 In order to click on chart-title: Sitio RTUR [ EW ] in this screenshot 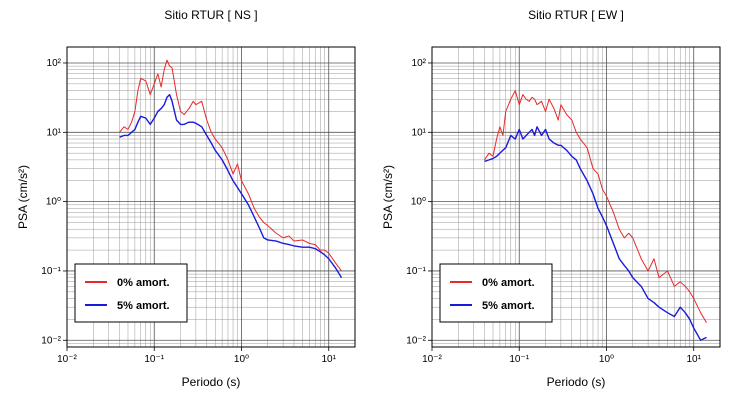, I will do `click(576, 15)`.